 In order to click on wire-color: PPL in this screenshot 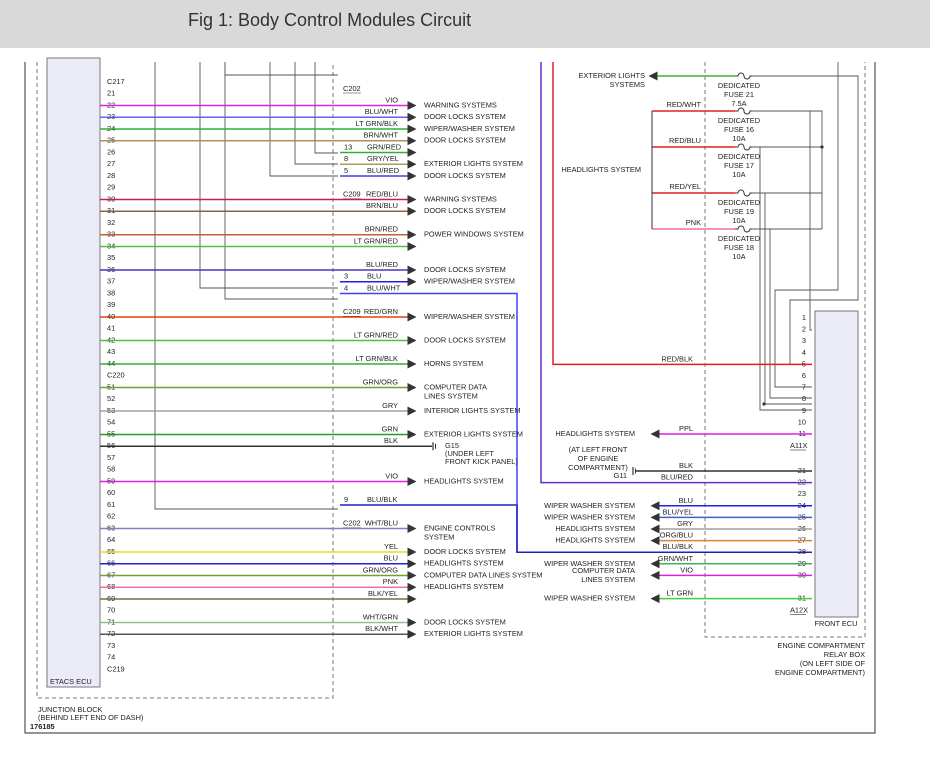, I will do `click(686, 428)`.